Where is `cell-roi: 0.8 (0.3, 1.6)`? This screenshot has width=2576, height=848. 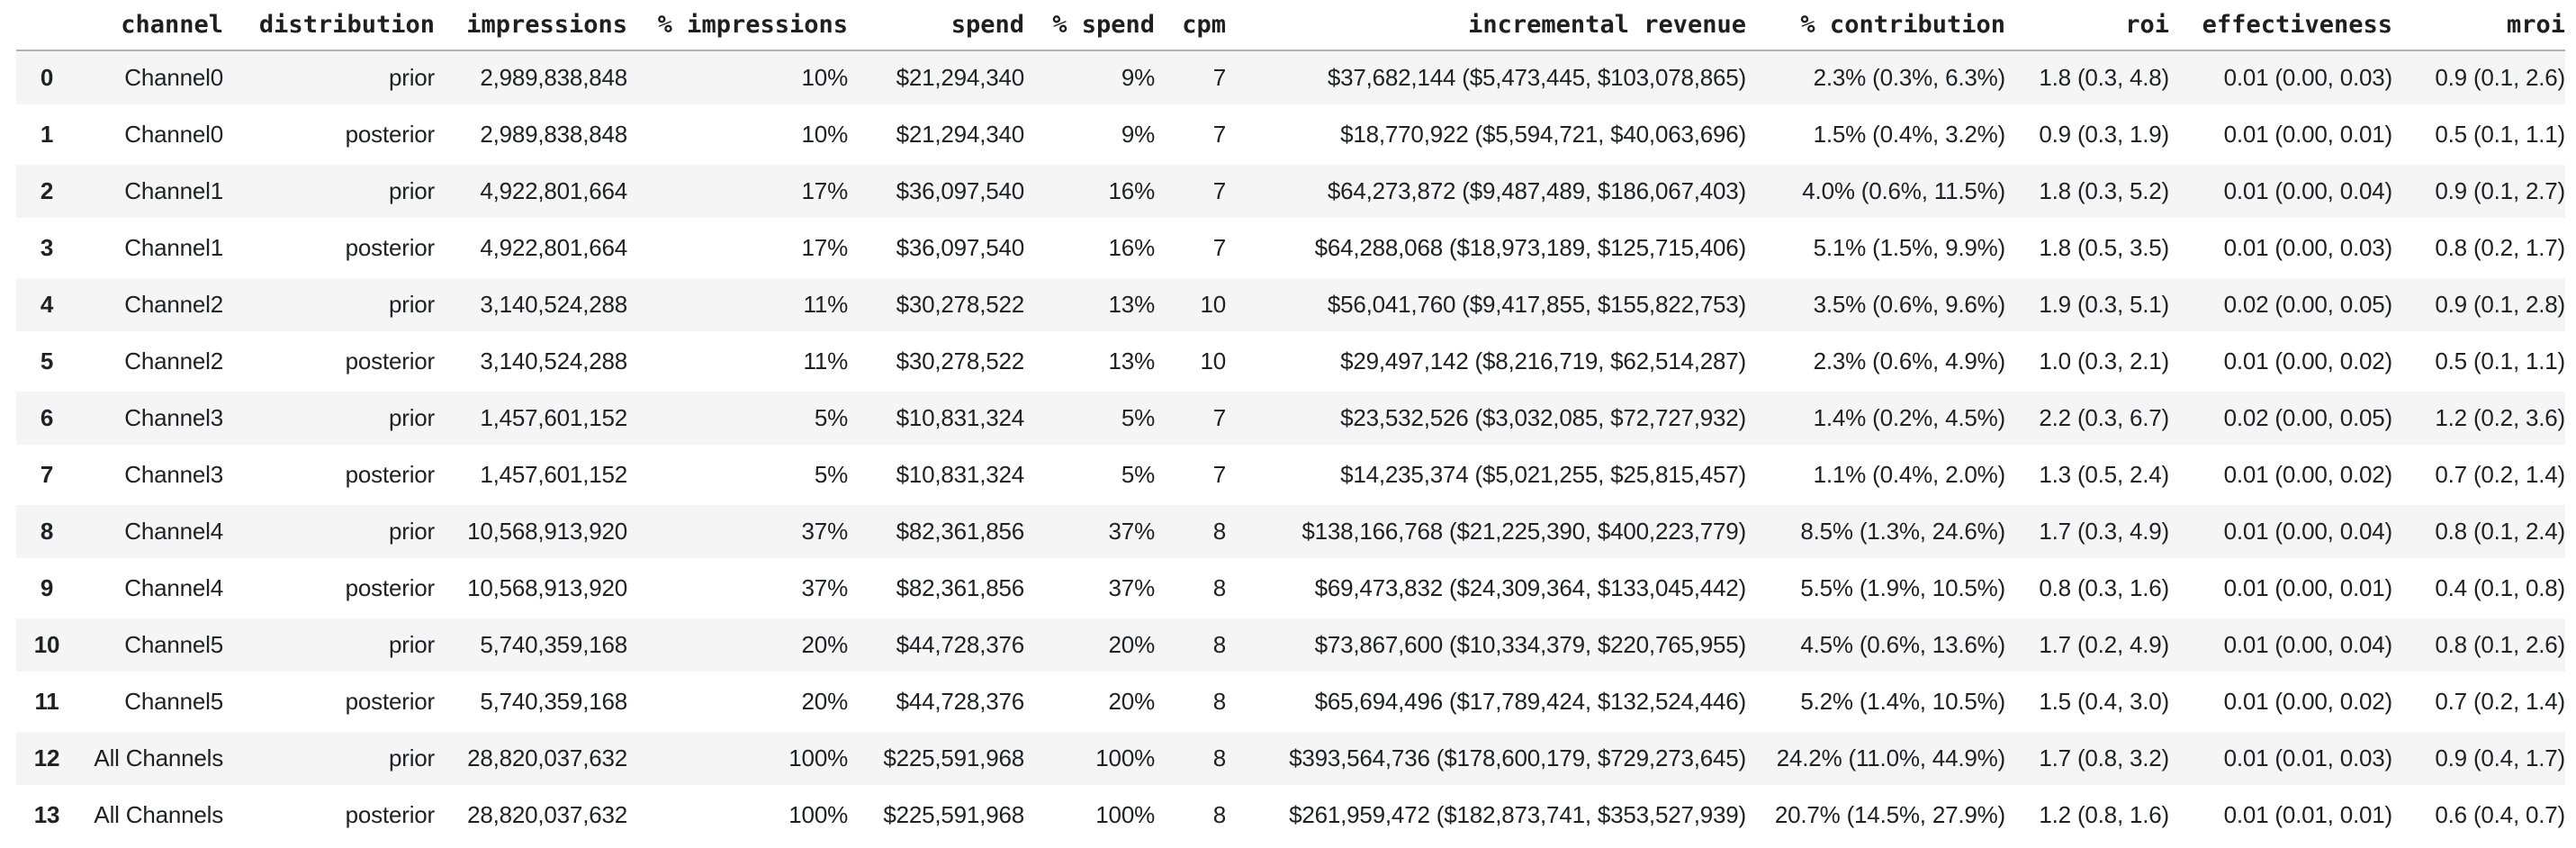 cell-roi: 0.8 (0.3, 1.6) is located at coordinates (2087, 589).